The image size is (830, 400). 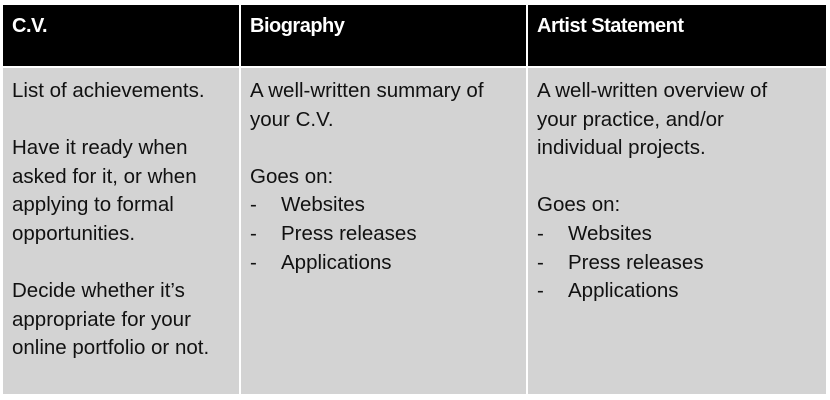 I want to click on header-cv: C.V., so click(x=121, y=35).